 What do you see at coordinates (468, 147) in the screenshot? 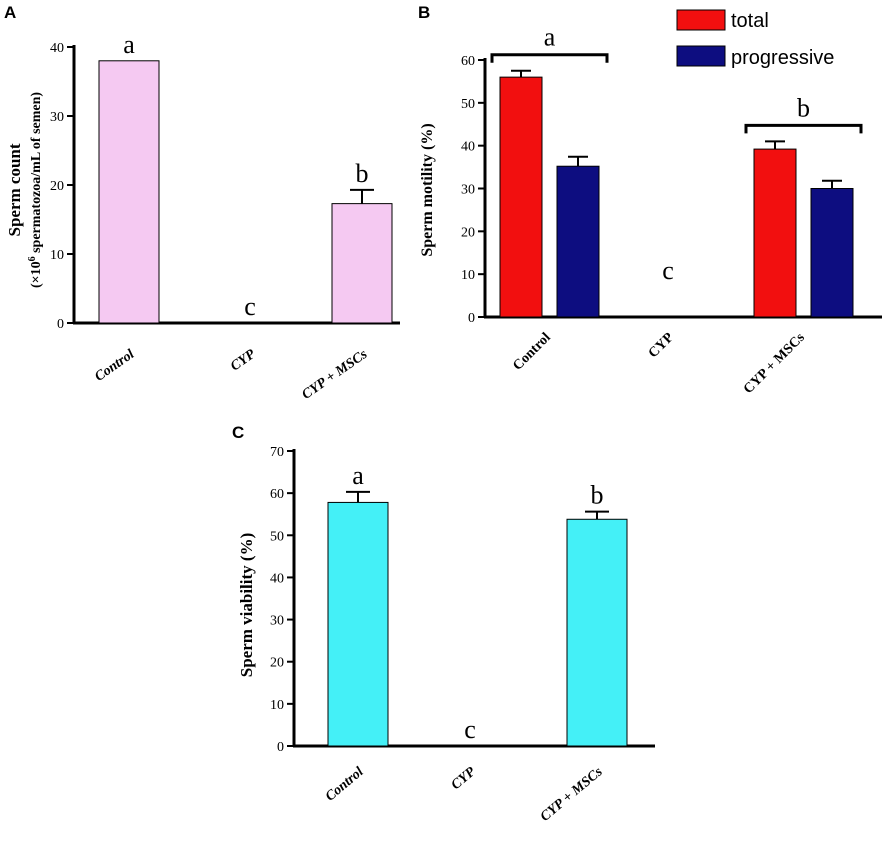
I see `panel-b-ytick-label: 40` at bounding box center [468, 147].